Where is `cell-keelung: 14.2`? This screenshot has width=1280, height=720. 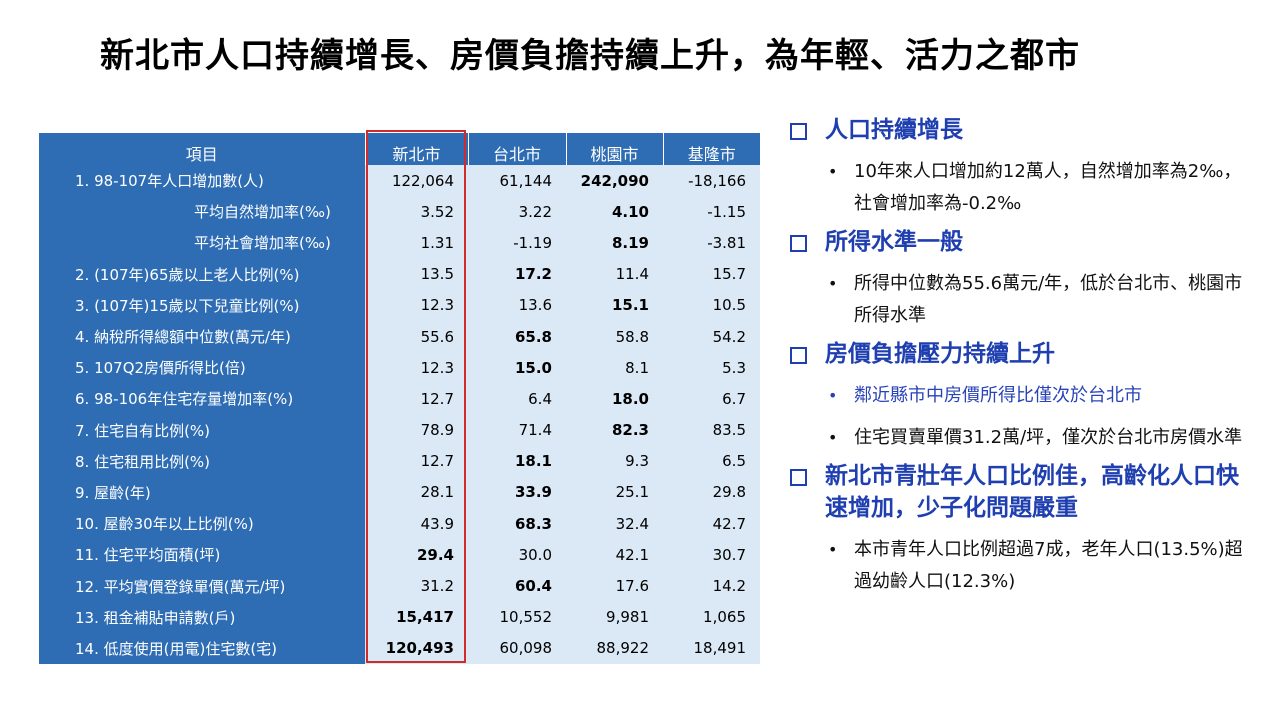
cell-keelung: 14.2 is located at coordinates (711, 586).